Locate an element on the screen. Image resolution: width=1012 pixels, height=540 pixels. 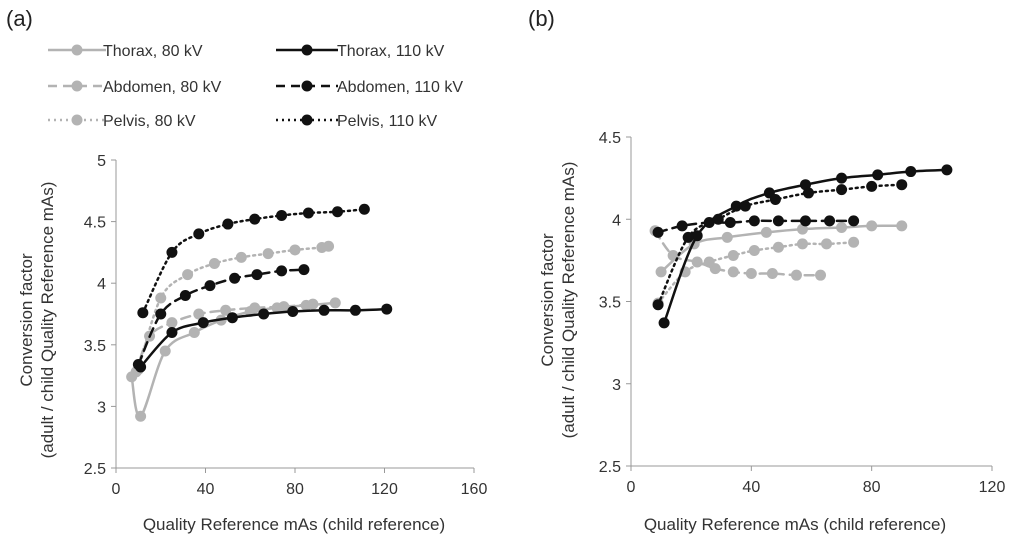
panel-a-series-thorax-110-kv is located at coordinates (264, 338).